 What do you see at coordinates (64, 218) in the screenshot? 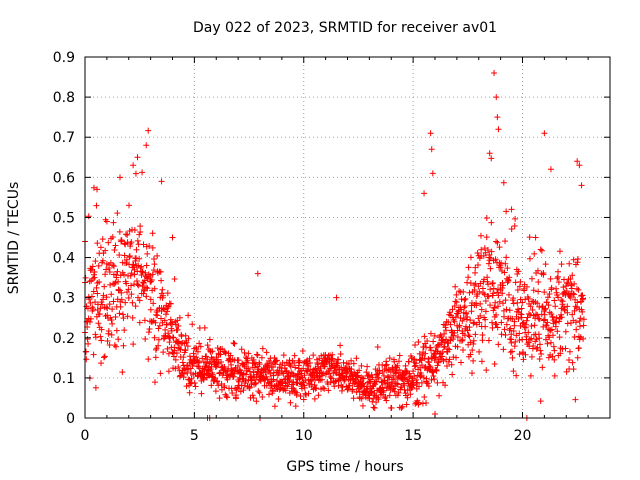
I see `y-tick-label: 0.5` at bounding box center [64, 218].